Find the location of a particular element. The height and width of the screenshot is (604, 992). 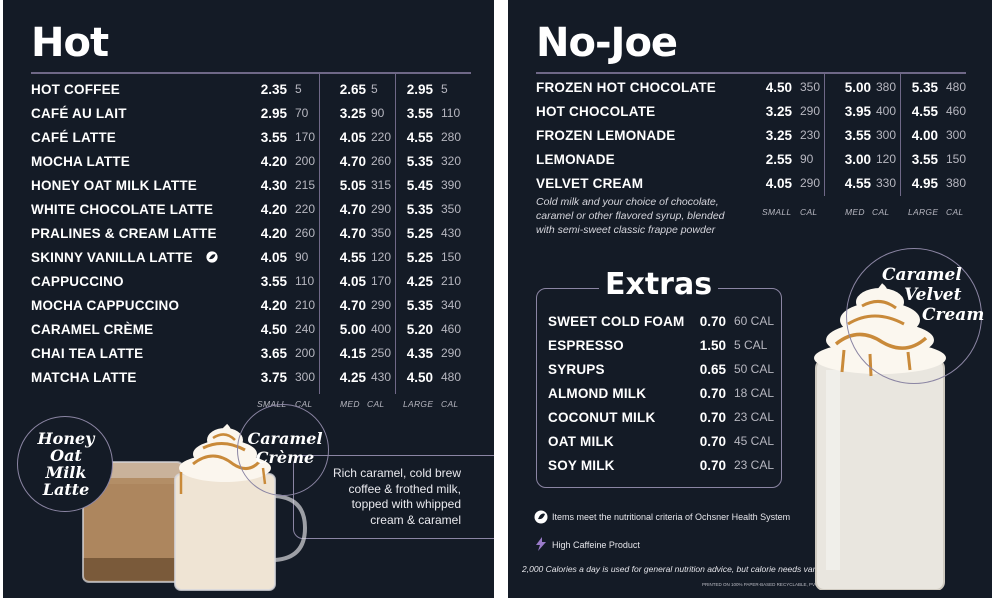

large-calories: 280 is located at coordinates (451, 137).